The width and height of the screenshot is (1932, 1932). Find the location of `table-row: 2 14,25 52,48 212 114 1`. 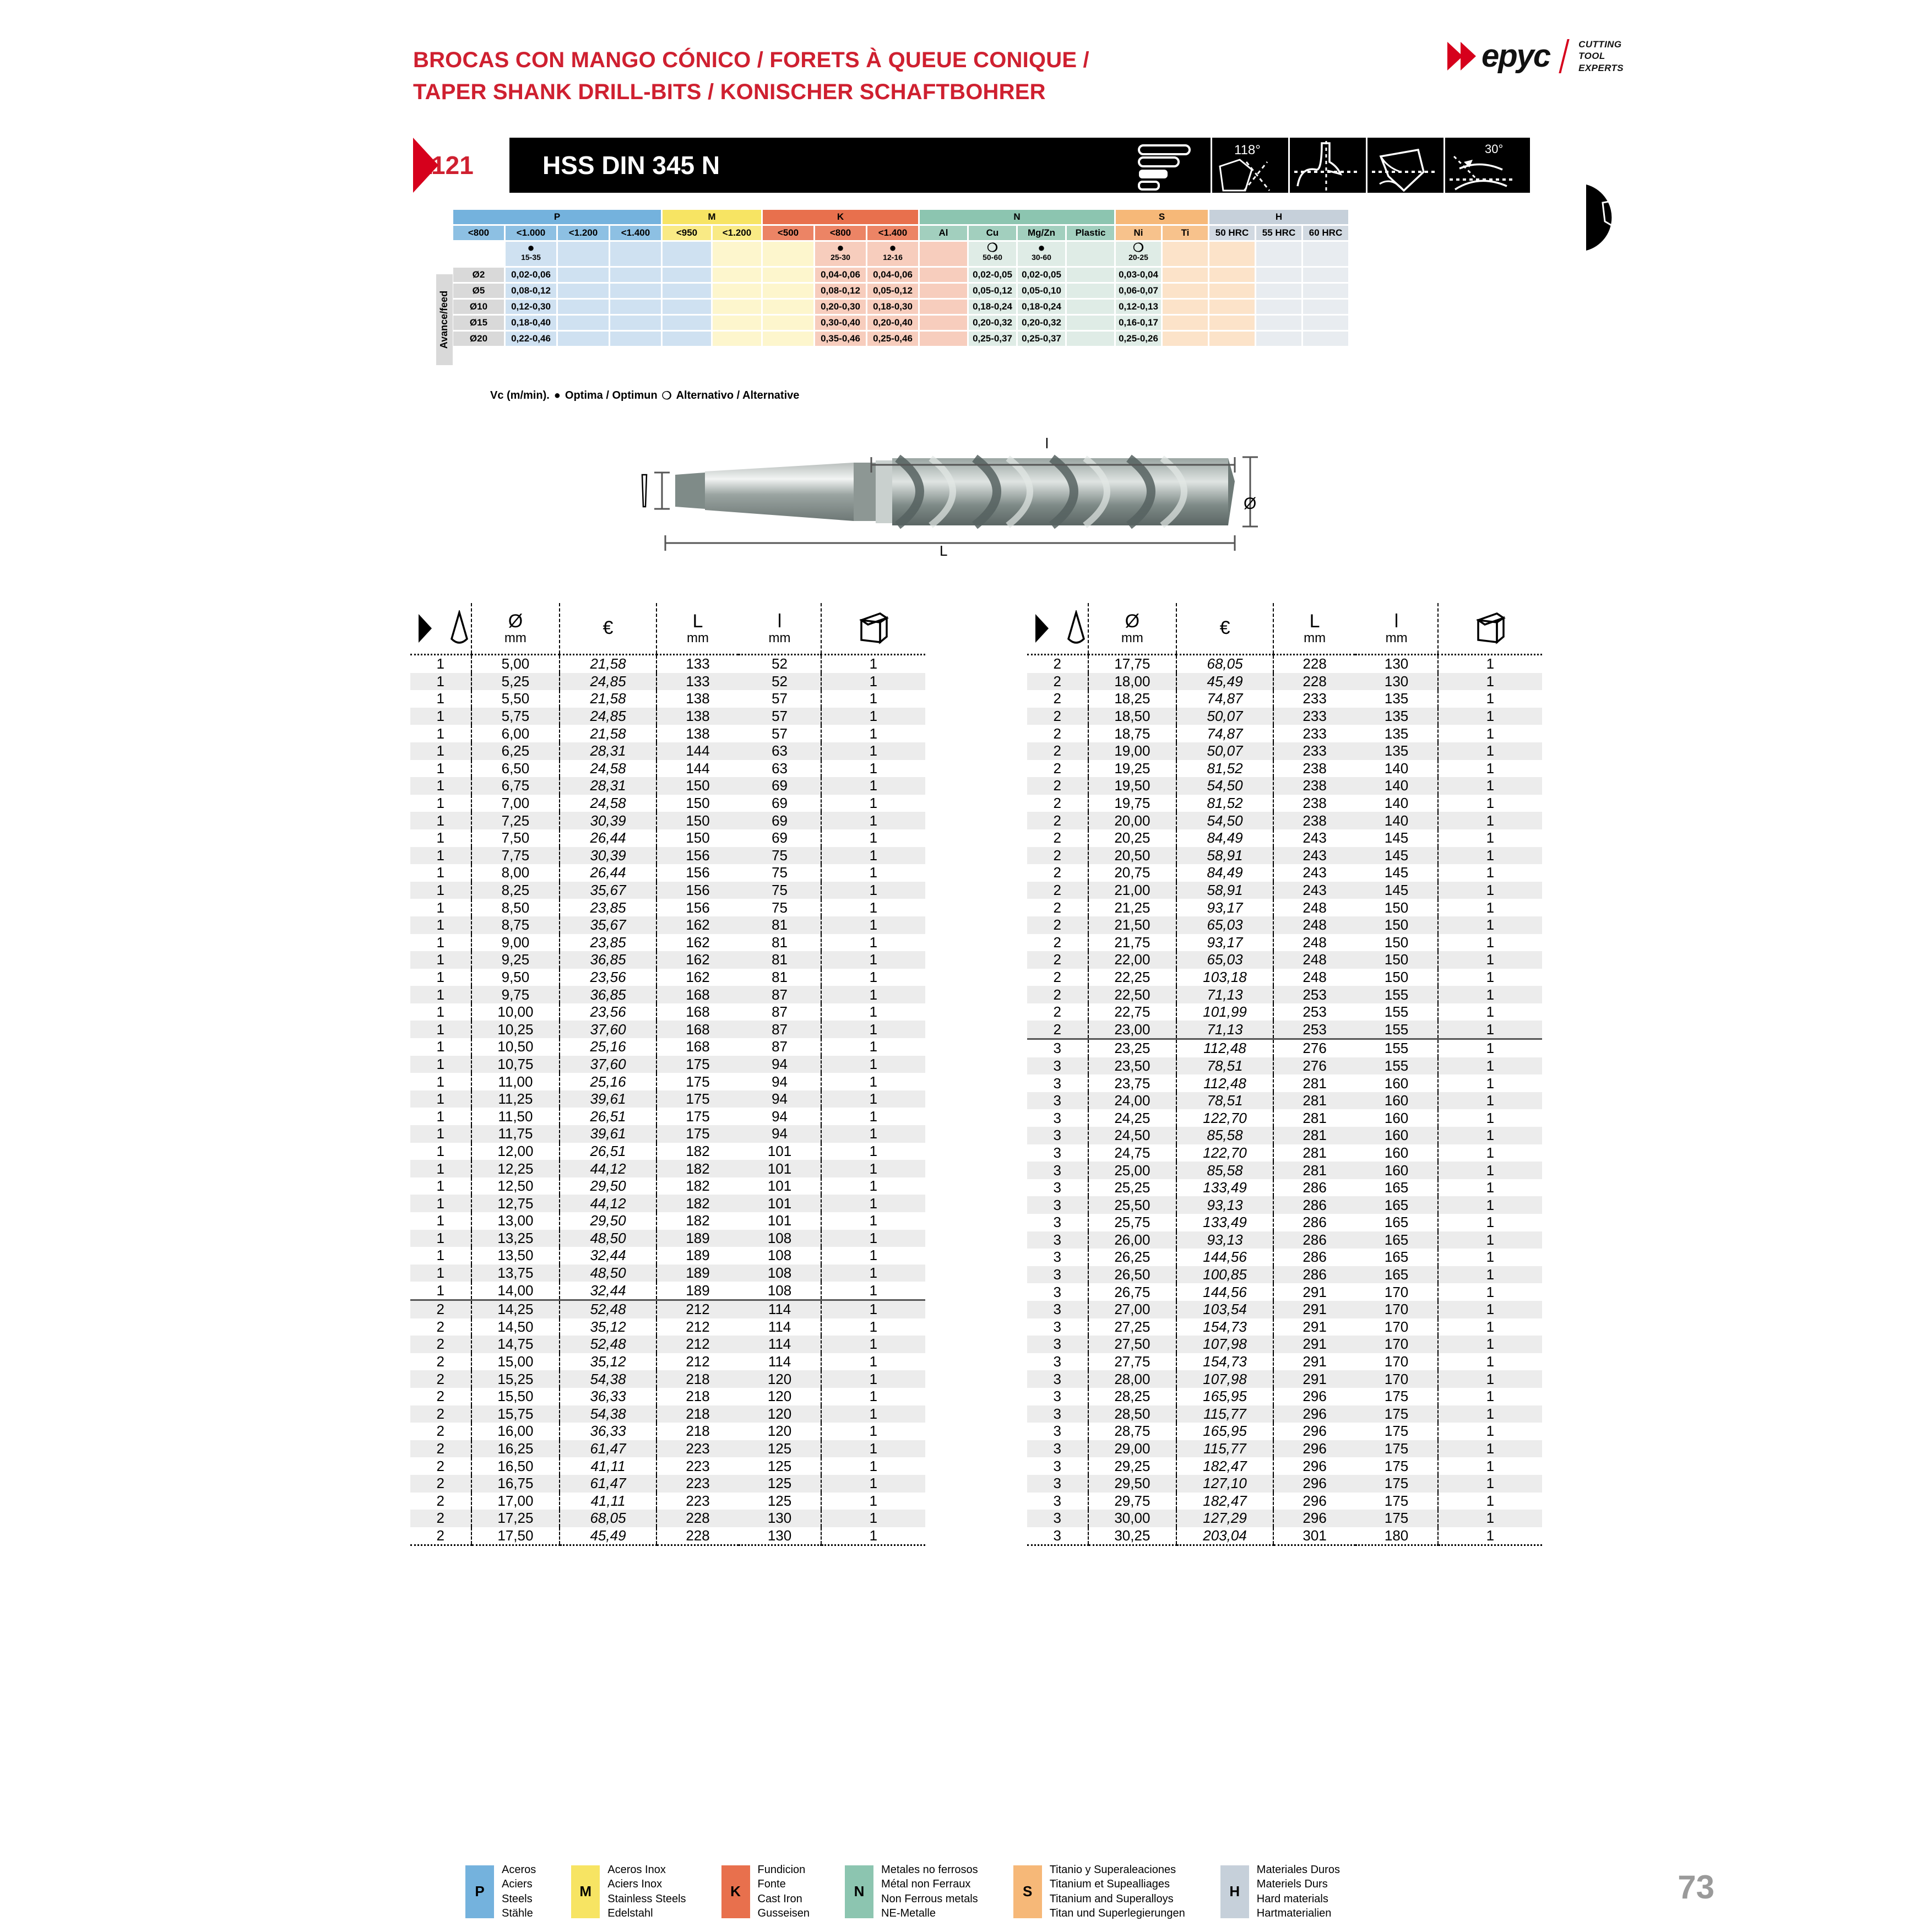

table-row: 2 14,25 52,48 212 114 1 is located at coordinates (667, 1308).